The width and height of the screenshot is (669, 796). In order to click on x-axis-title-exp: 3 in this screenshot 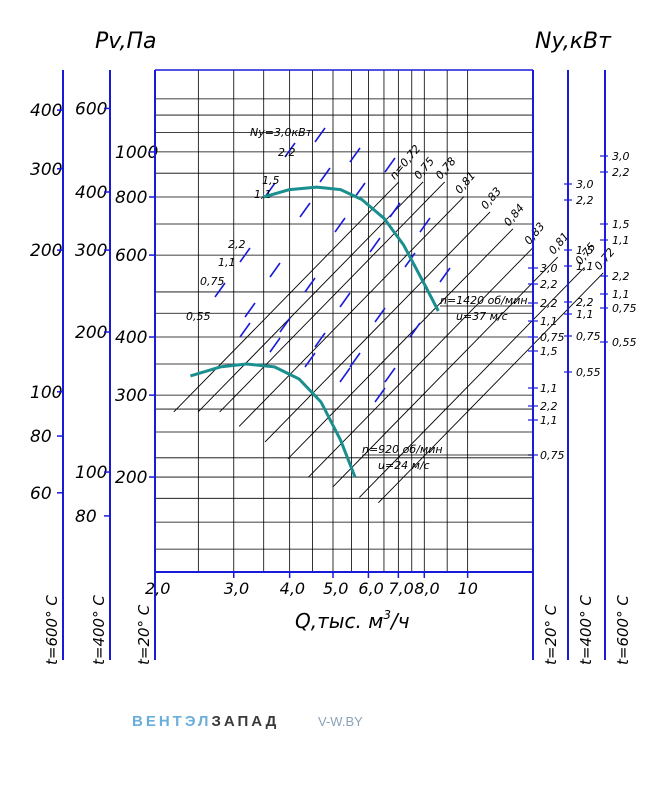, I will do `click(387, 615)`.